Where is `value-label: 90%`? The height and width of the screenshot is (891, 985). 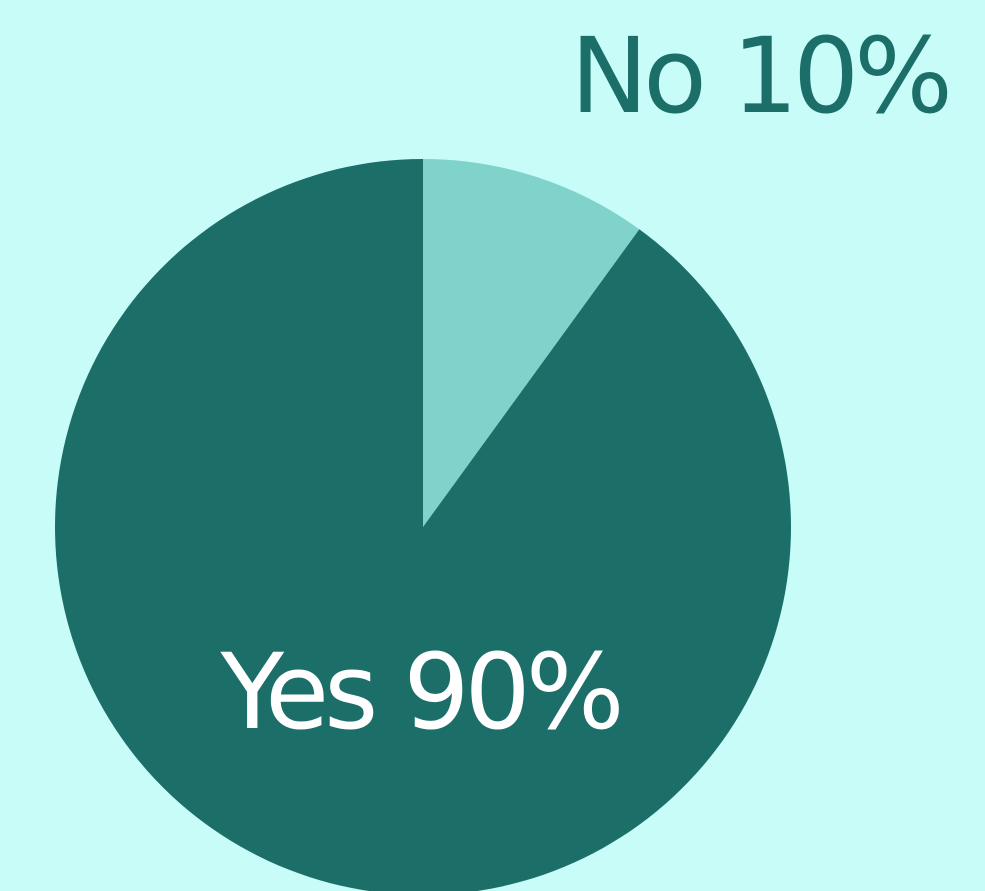 value-label: 90% is located at coordinates (511, 692).